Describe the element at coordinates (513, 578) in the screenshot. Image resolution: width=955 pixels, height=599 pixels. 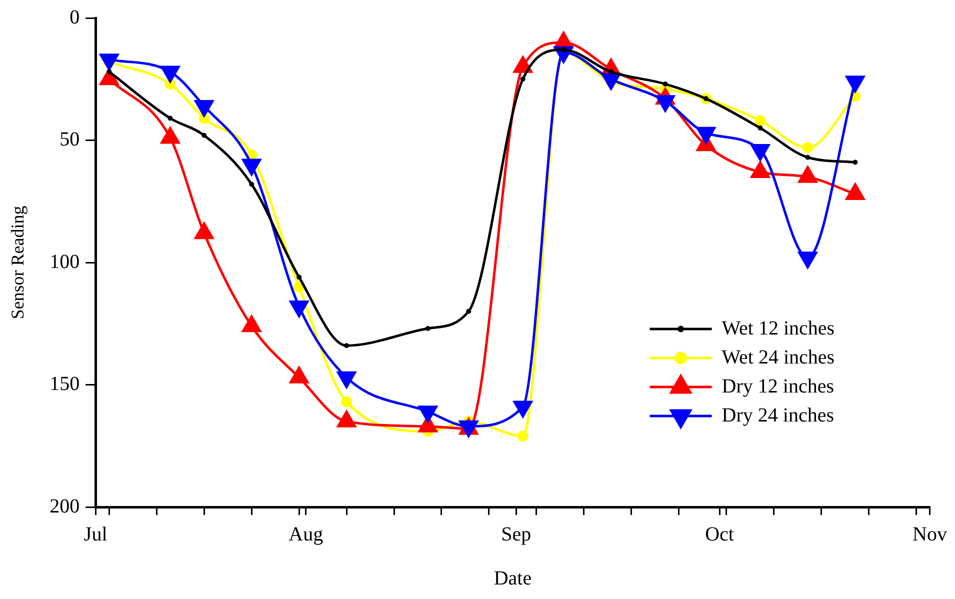
I see `x-axis-title: Date` at that location.